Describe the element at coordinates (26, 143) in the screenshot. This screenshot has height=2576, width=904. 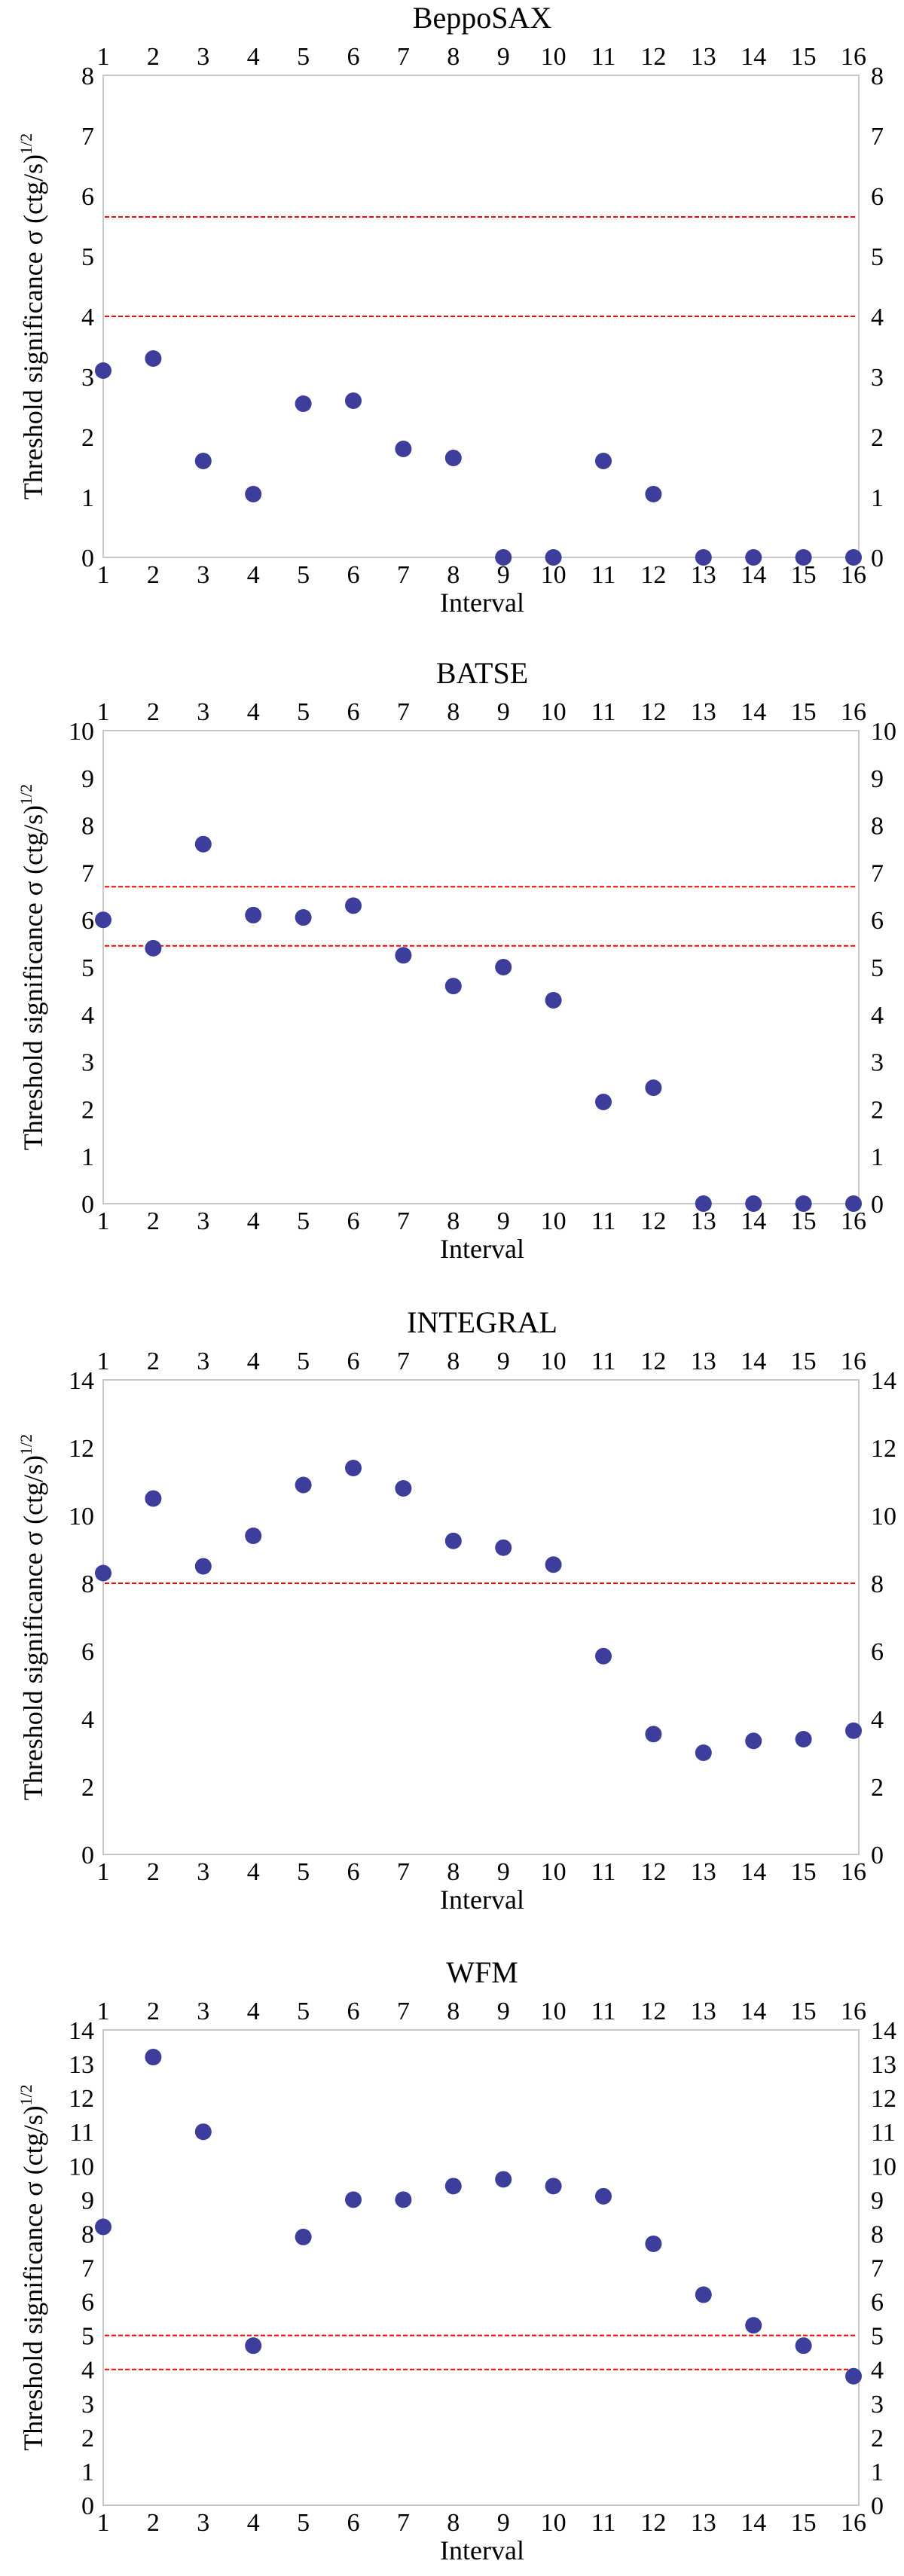
I see `y-axis-label-exponent: 1/2` at that location.